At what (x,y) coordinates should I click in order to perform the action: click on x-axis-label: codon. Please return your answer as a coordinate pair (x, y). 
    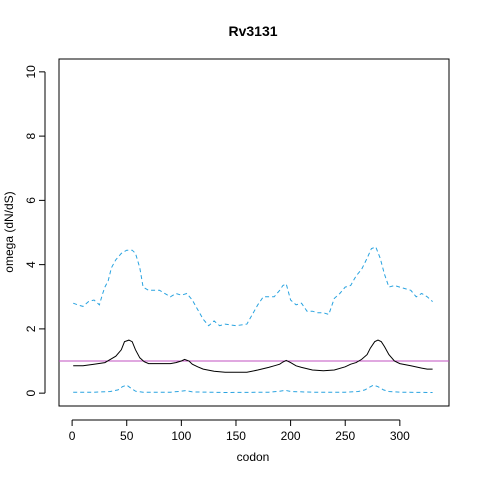
    Looking at the image, I should click on (253, 457).